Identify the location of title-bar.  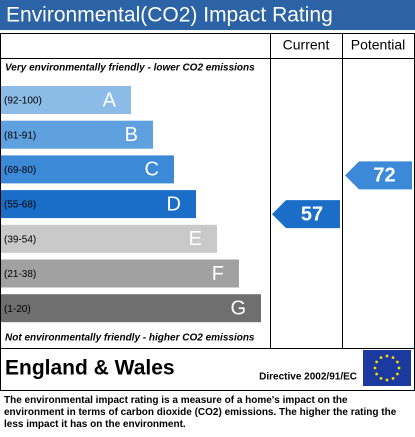
(207, 15).